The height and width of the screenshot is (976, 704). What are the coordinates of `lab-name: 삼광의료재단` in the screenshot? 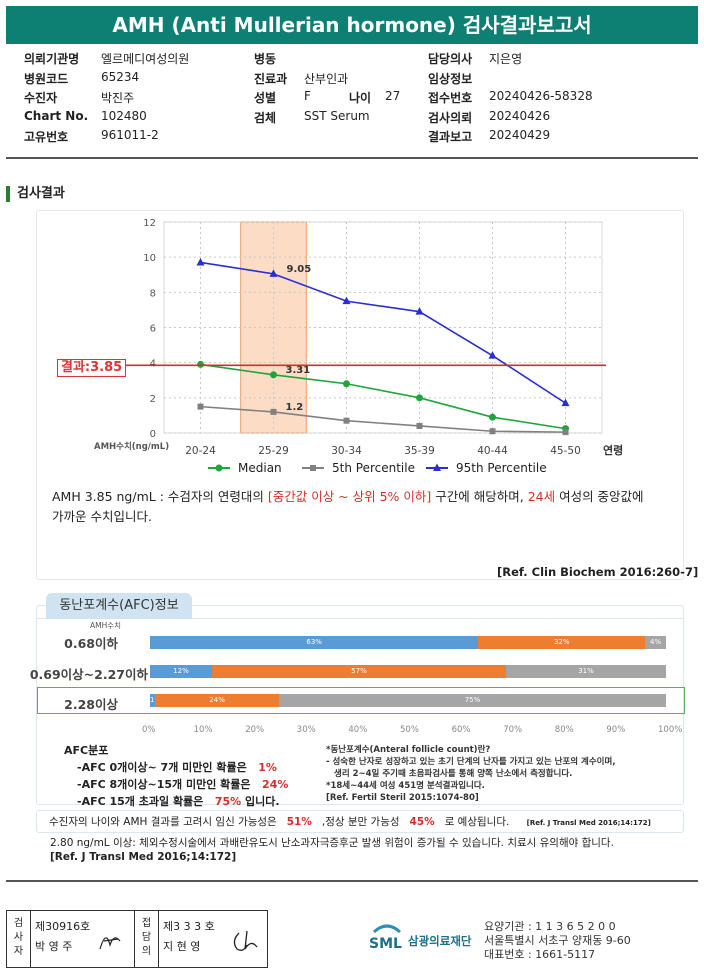 It's located at (440, 941).